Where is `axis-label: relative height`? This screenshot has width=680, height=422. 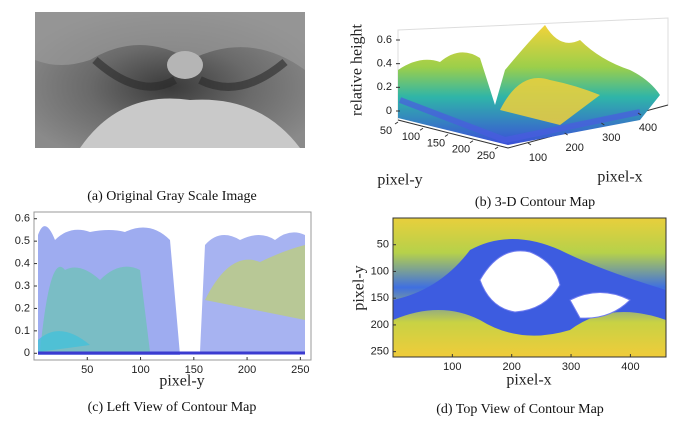
axis-label: relative height is located at coordinates (357, 69).